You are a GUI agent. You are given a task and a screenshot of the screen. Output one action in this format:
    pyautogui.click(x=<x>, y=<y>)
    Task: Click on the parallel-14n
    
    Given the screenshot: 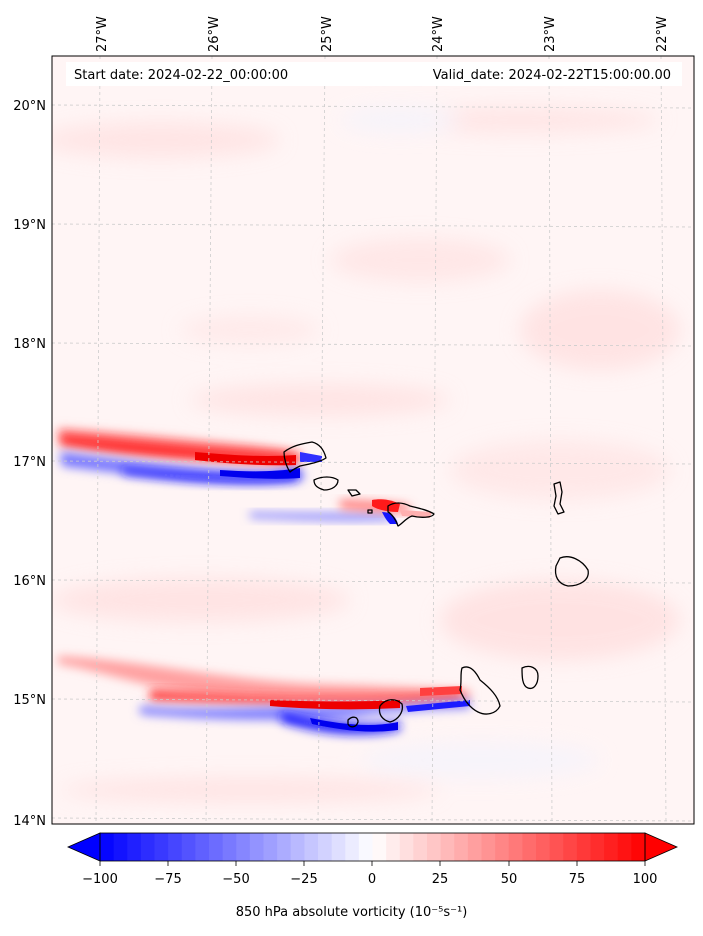 What is the action you would take?
    pyautogui.click(x=373, y=819)
    